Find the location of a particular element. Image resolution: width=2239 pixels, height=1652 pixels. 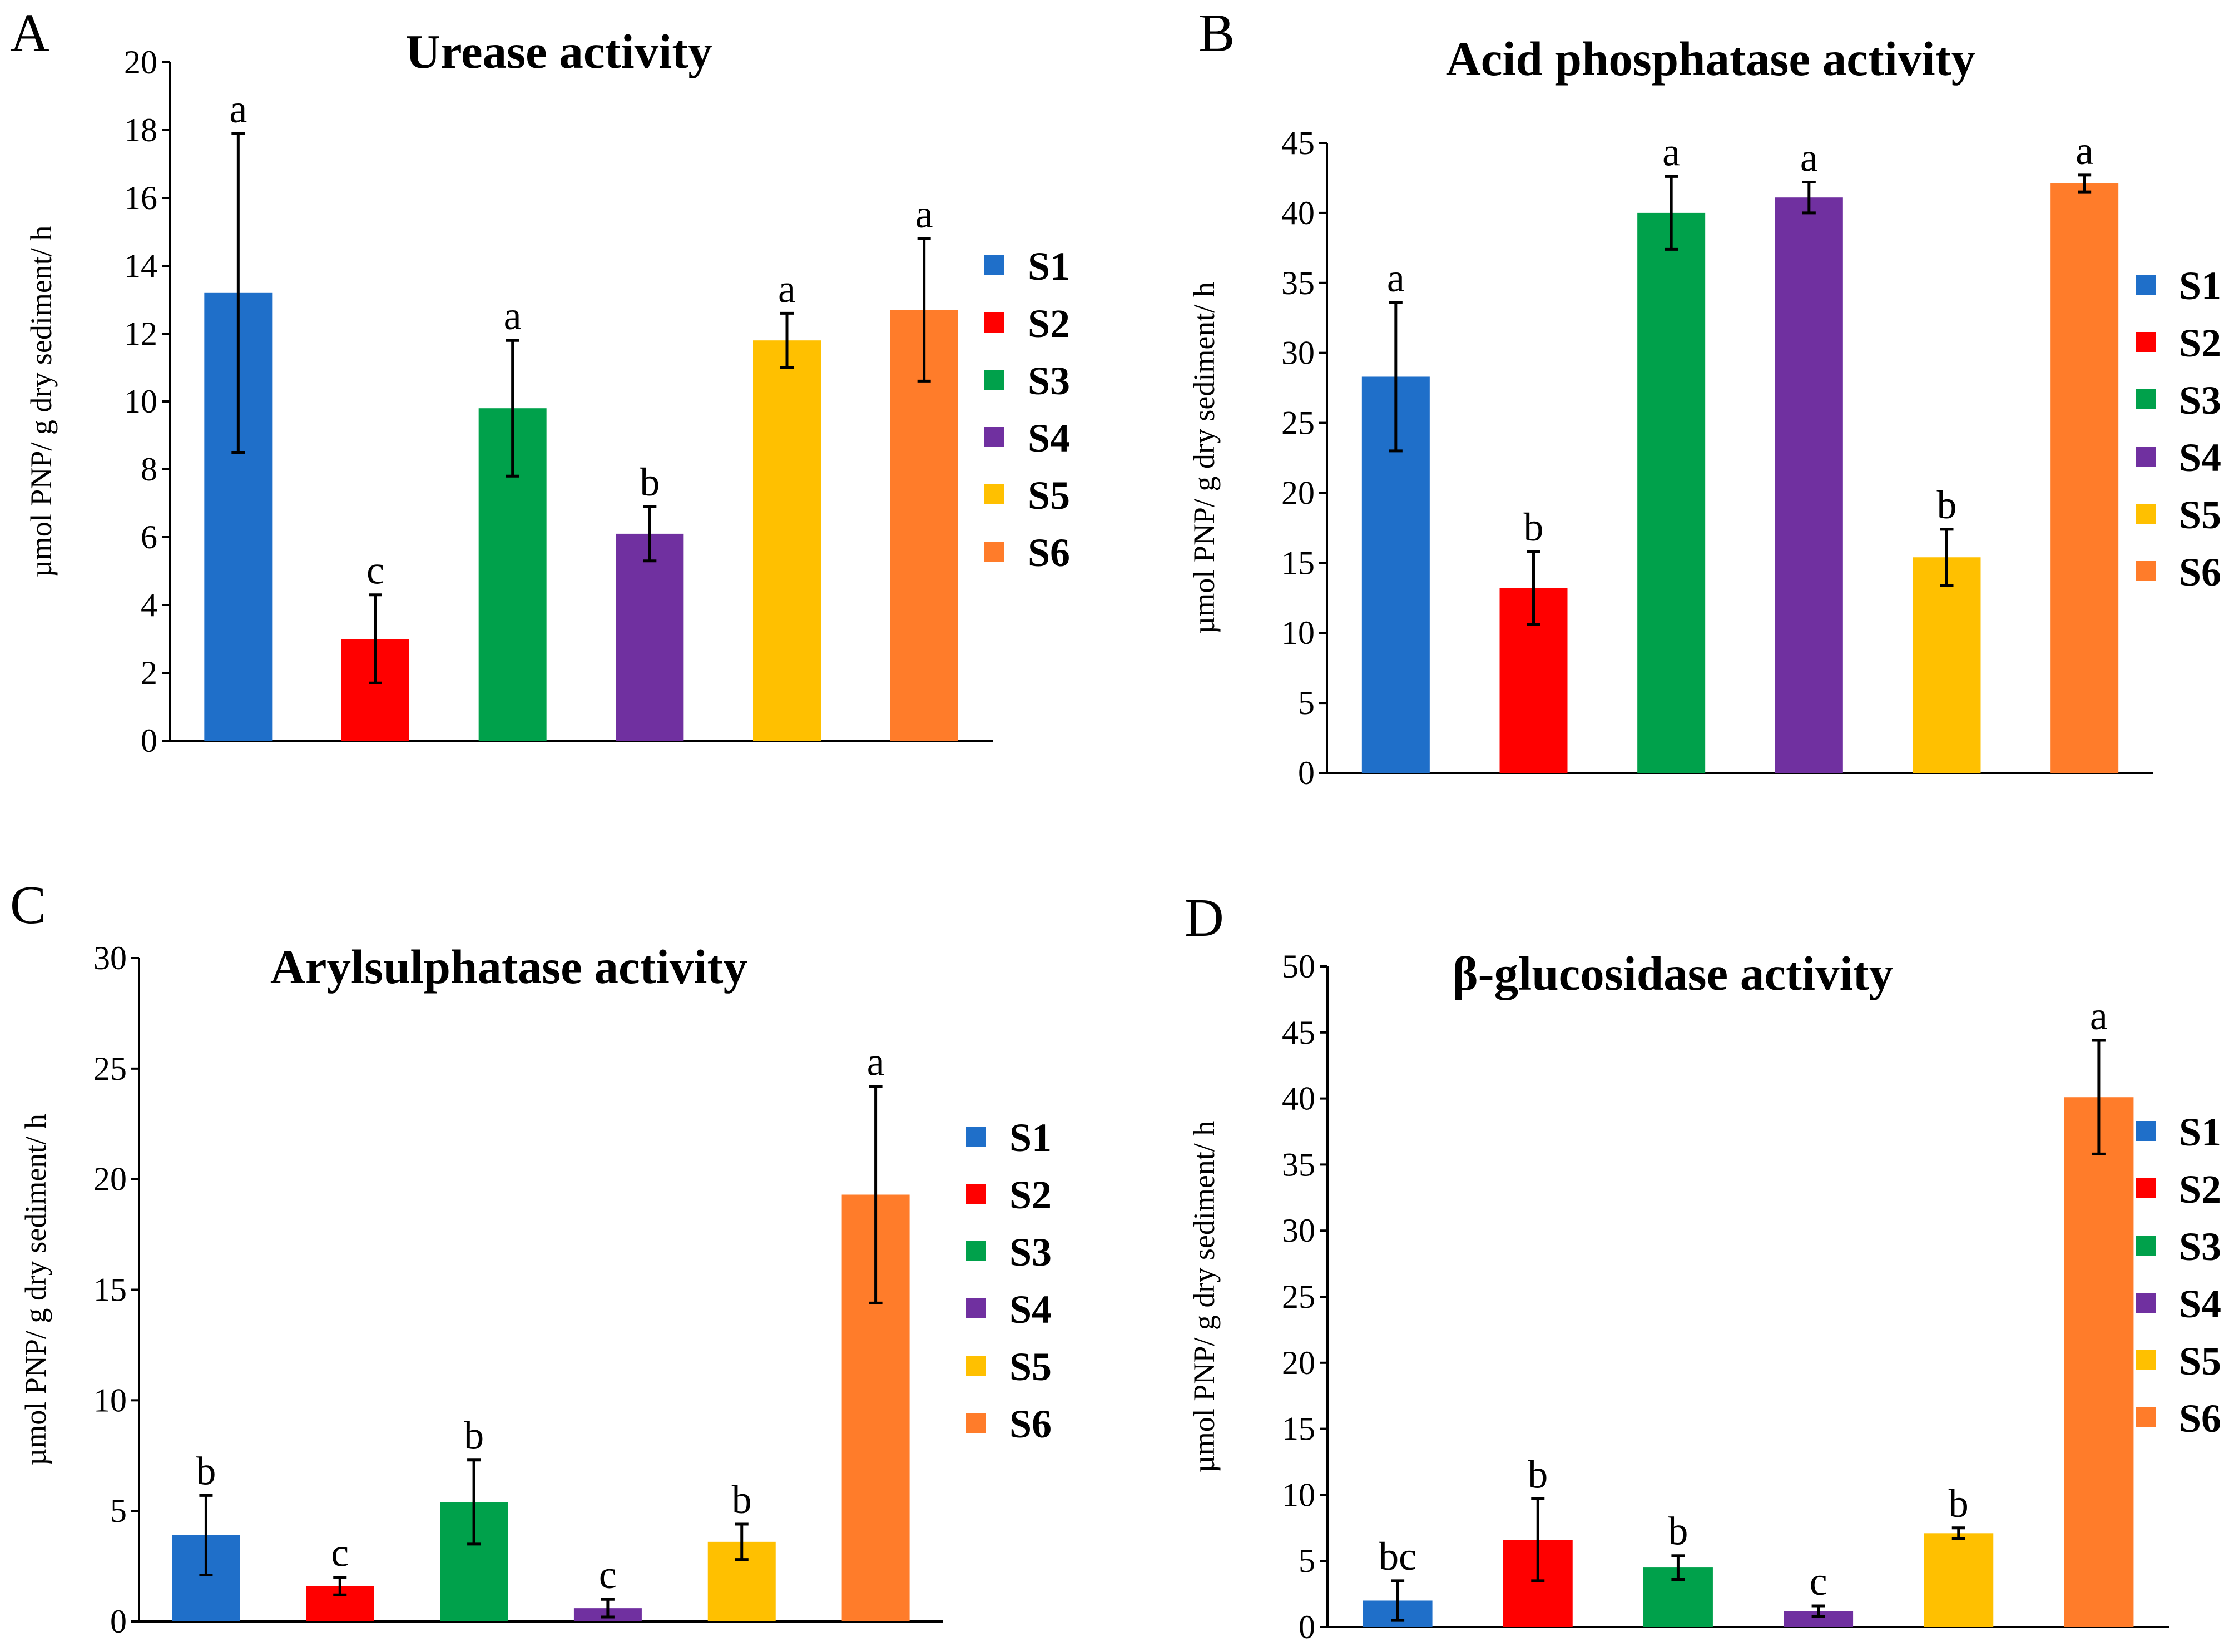

chart-title: Acid phosphatase activity is located at coordinates (1711, 59).